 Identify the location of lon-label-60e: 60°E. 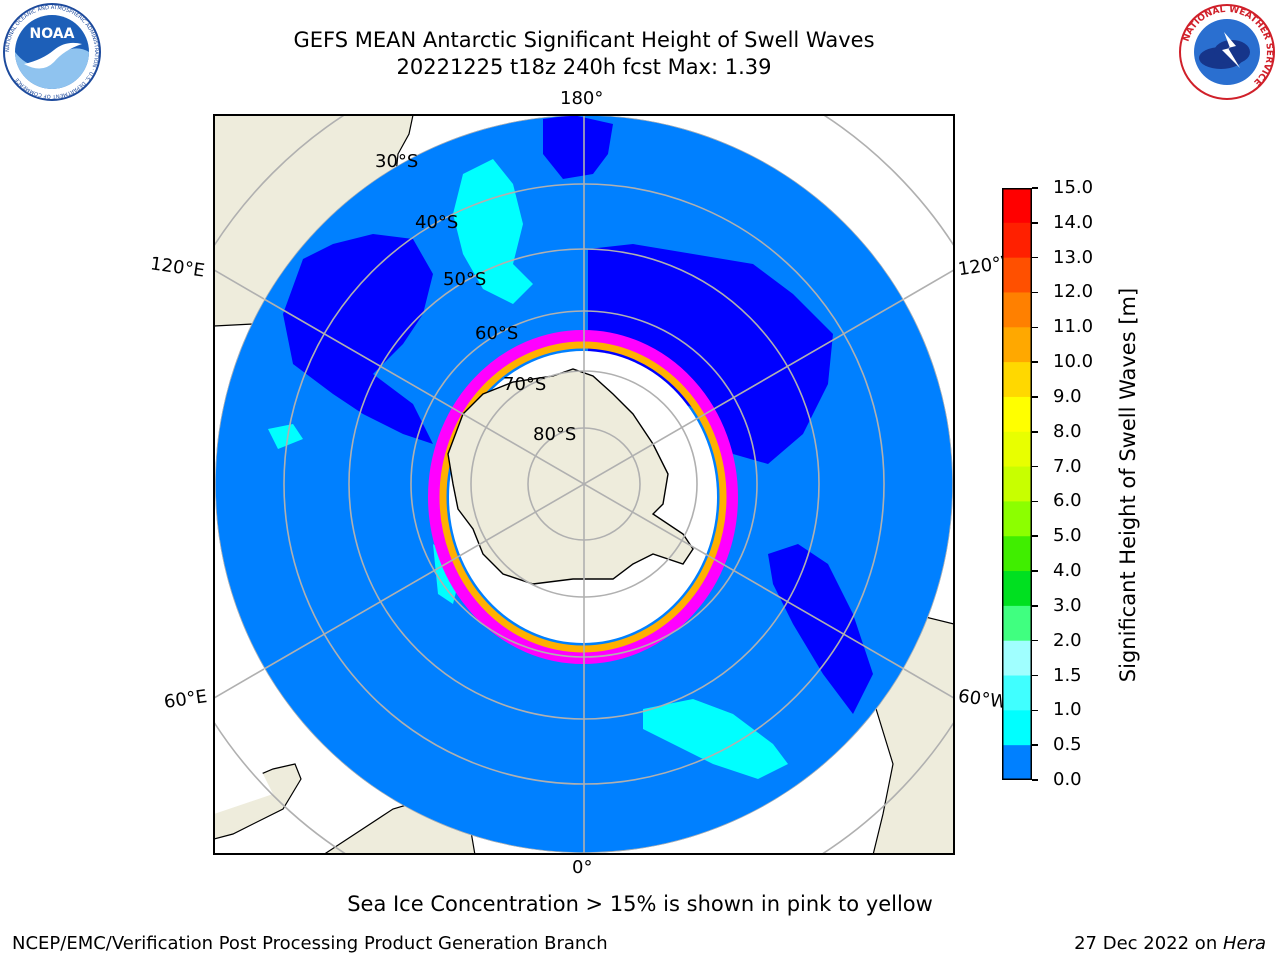
(185, 699).